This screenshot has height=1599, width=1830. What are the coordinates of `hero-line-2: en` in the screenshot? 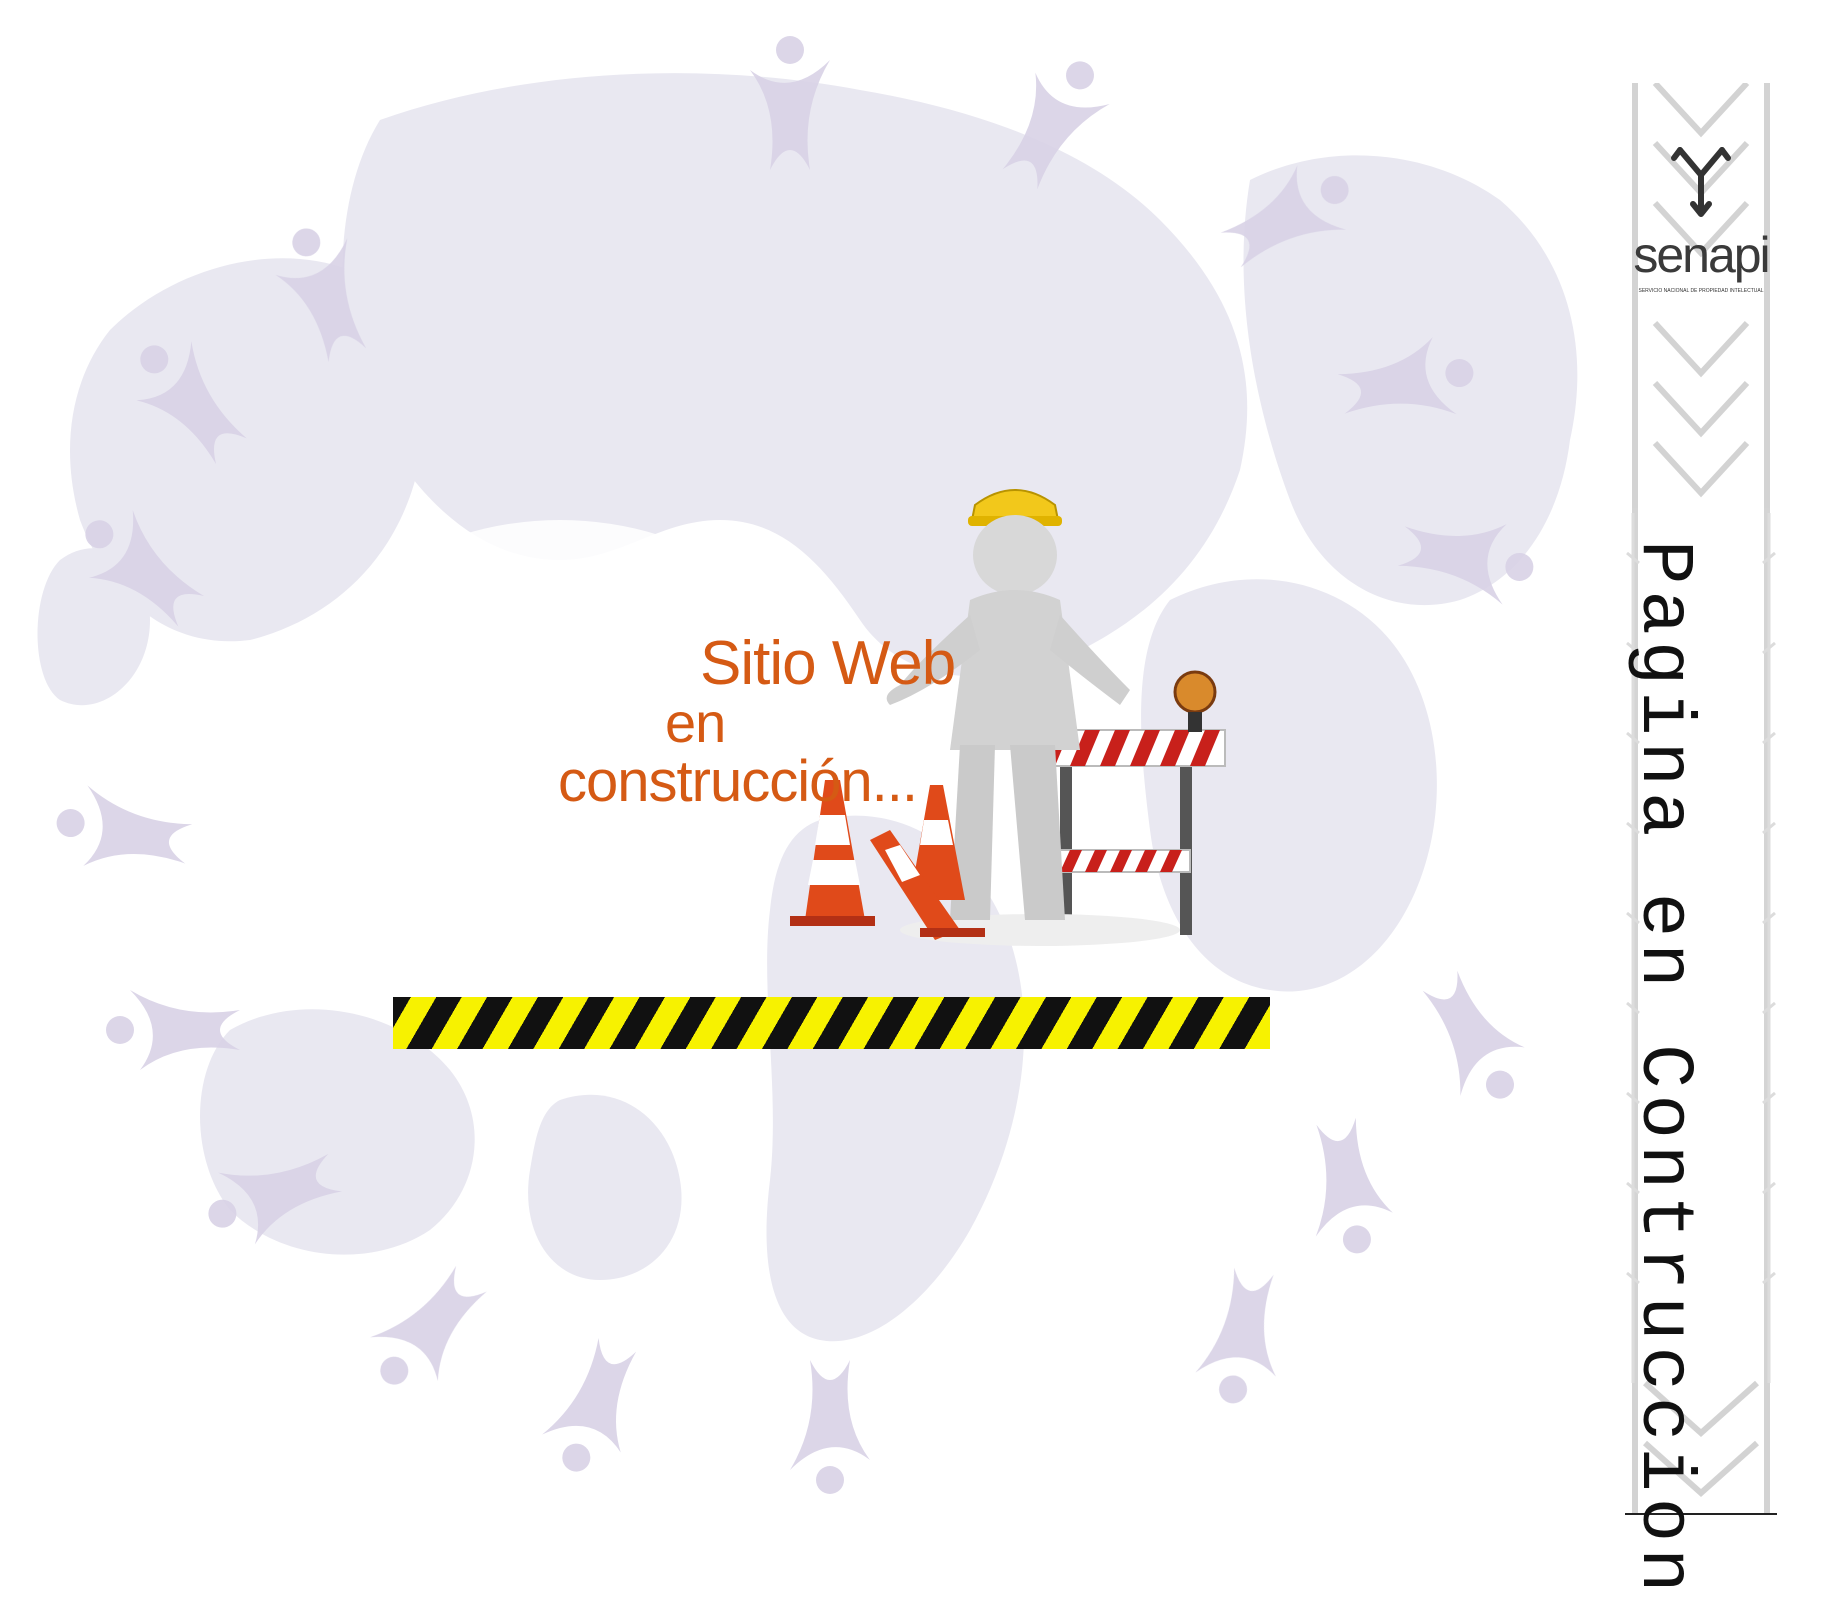 It's located at (695, 722).